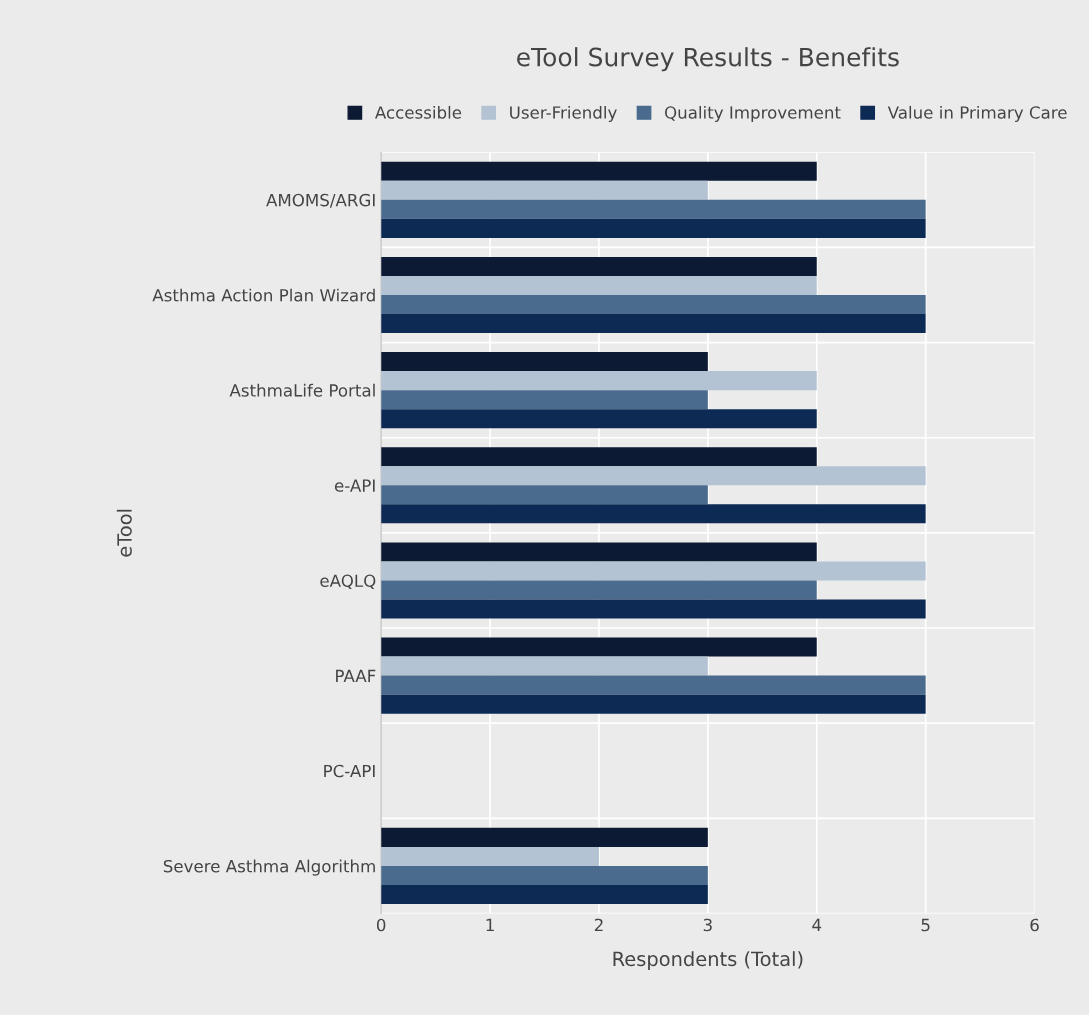 Image resolution: width=1089 pixels, height=1015 pixels. Describe the element at coordinates (302, 390) in the screenshot. I see `y-tick-label: AsthmaLife Portal` at that location.